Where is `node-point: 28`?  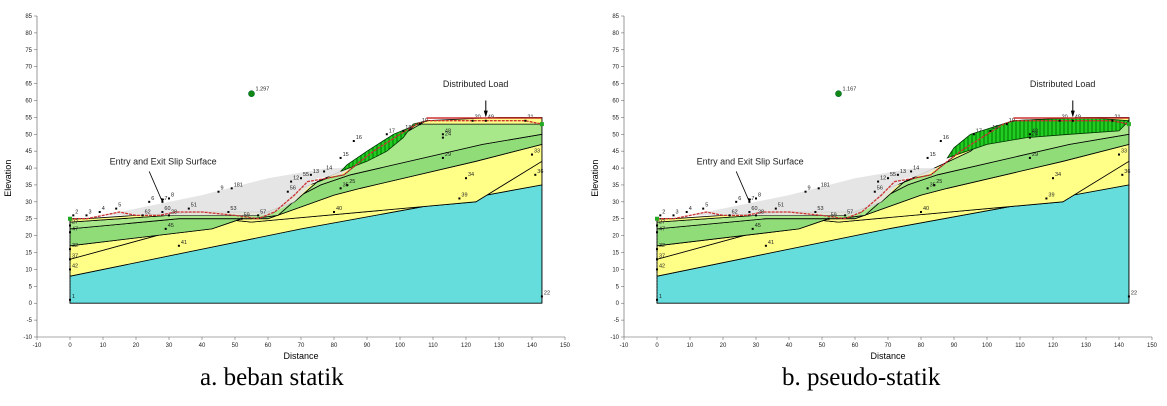 node-point: 28 is located at coordinates (759, 213).